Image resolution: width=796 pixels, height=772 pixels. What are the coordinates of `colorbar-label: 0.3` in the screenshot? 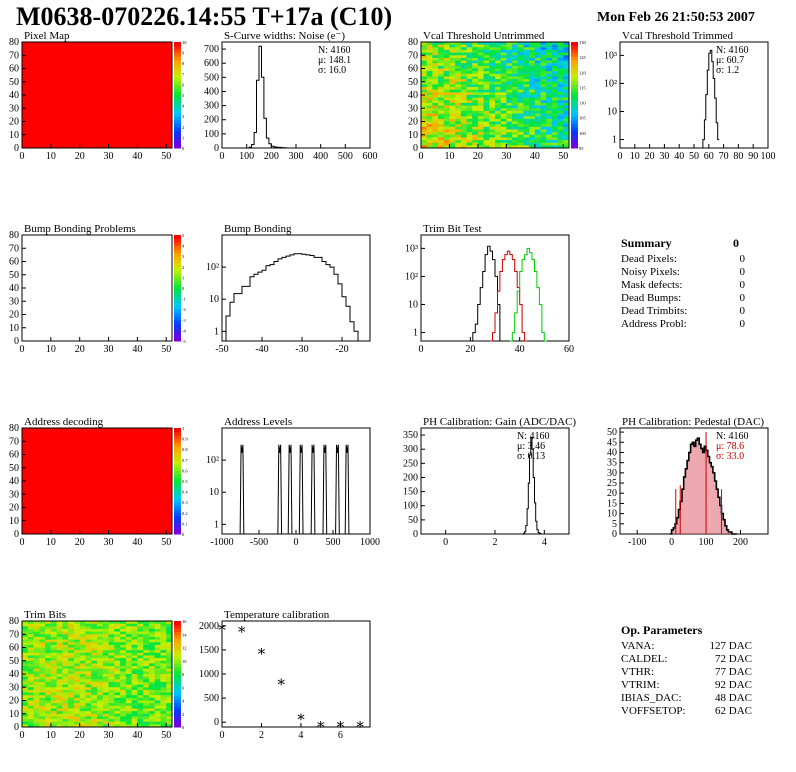 It's located at (185, 502).